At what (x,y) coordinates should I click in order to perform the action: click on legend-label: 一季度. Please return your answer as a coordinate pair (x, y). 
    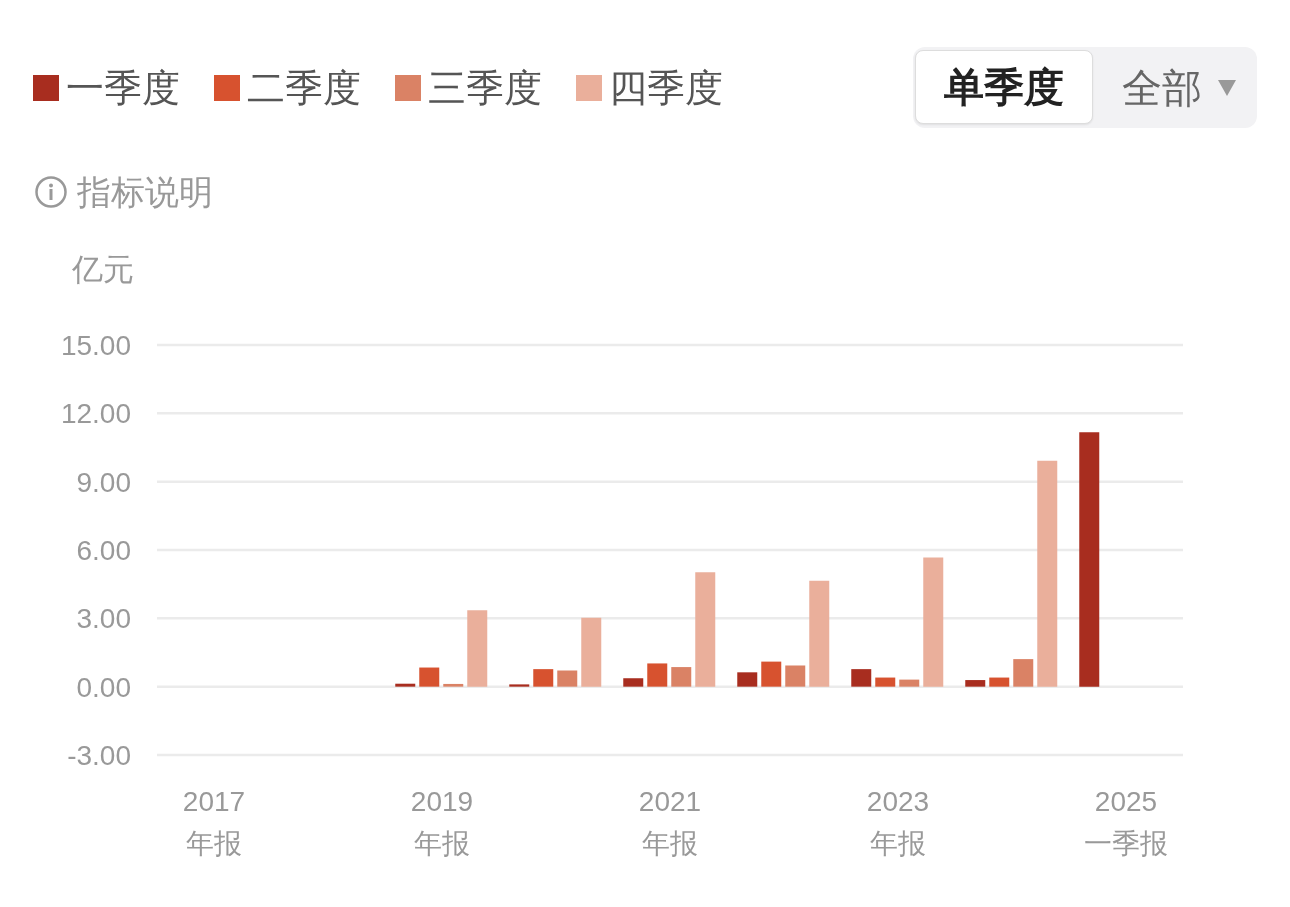
    Looking at the image, I should click on (123, 88).